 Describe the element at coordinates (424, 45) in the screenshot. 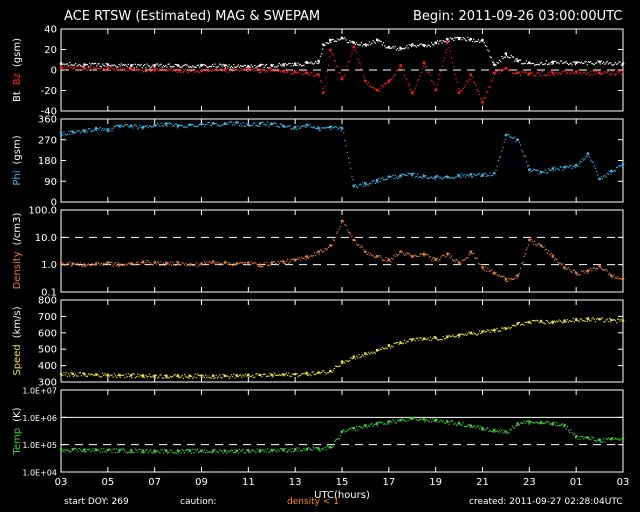

I see `data-point-bt` at that location.